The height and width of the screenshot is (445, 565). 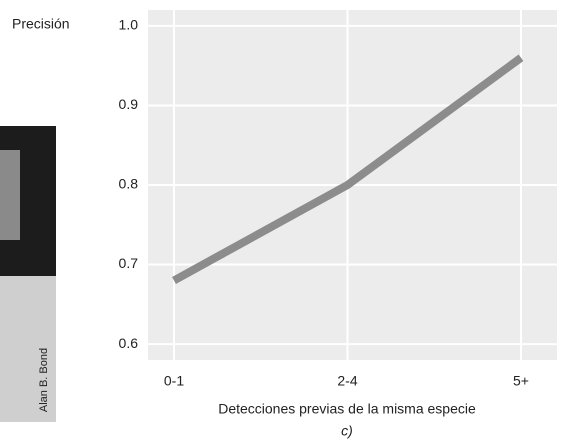 What do you see at coordinates (10, 195) in the screenshot?
I see `photo-specimen` at bounding box center [10, 195].